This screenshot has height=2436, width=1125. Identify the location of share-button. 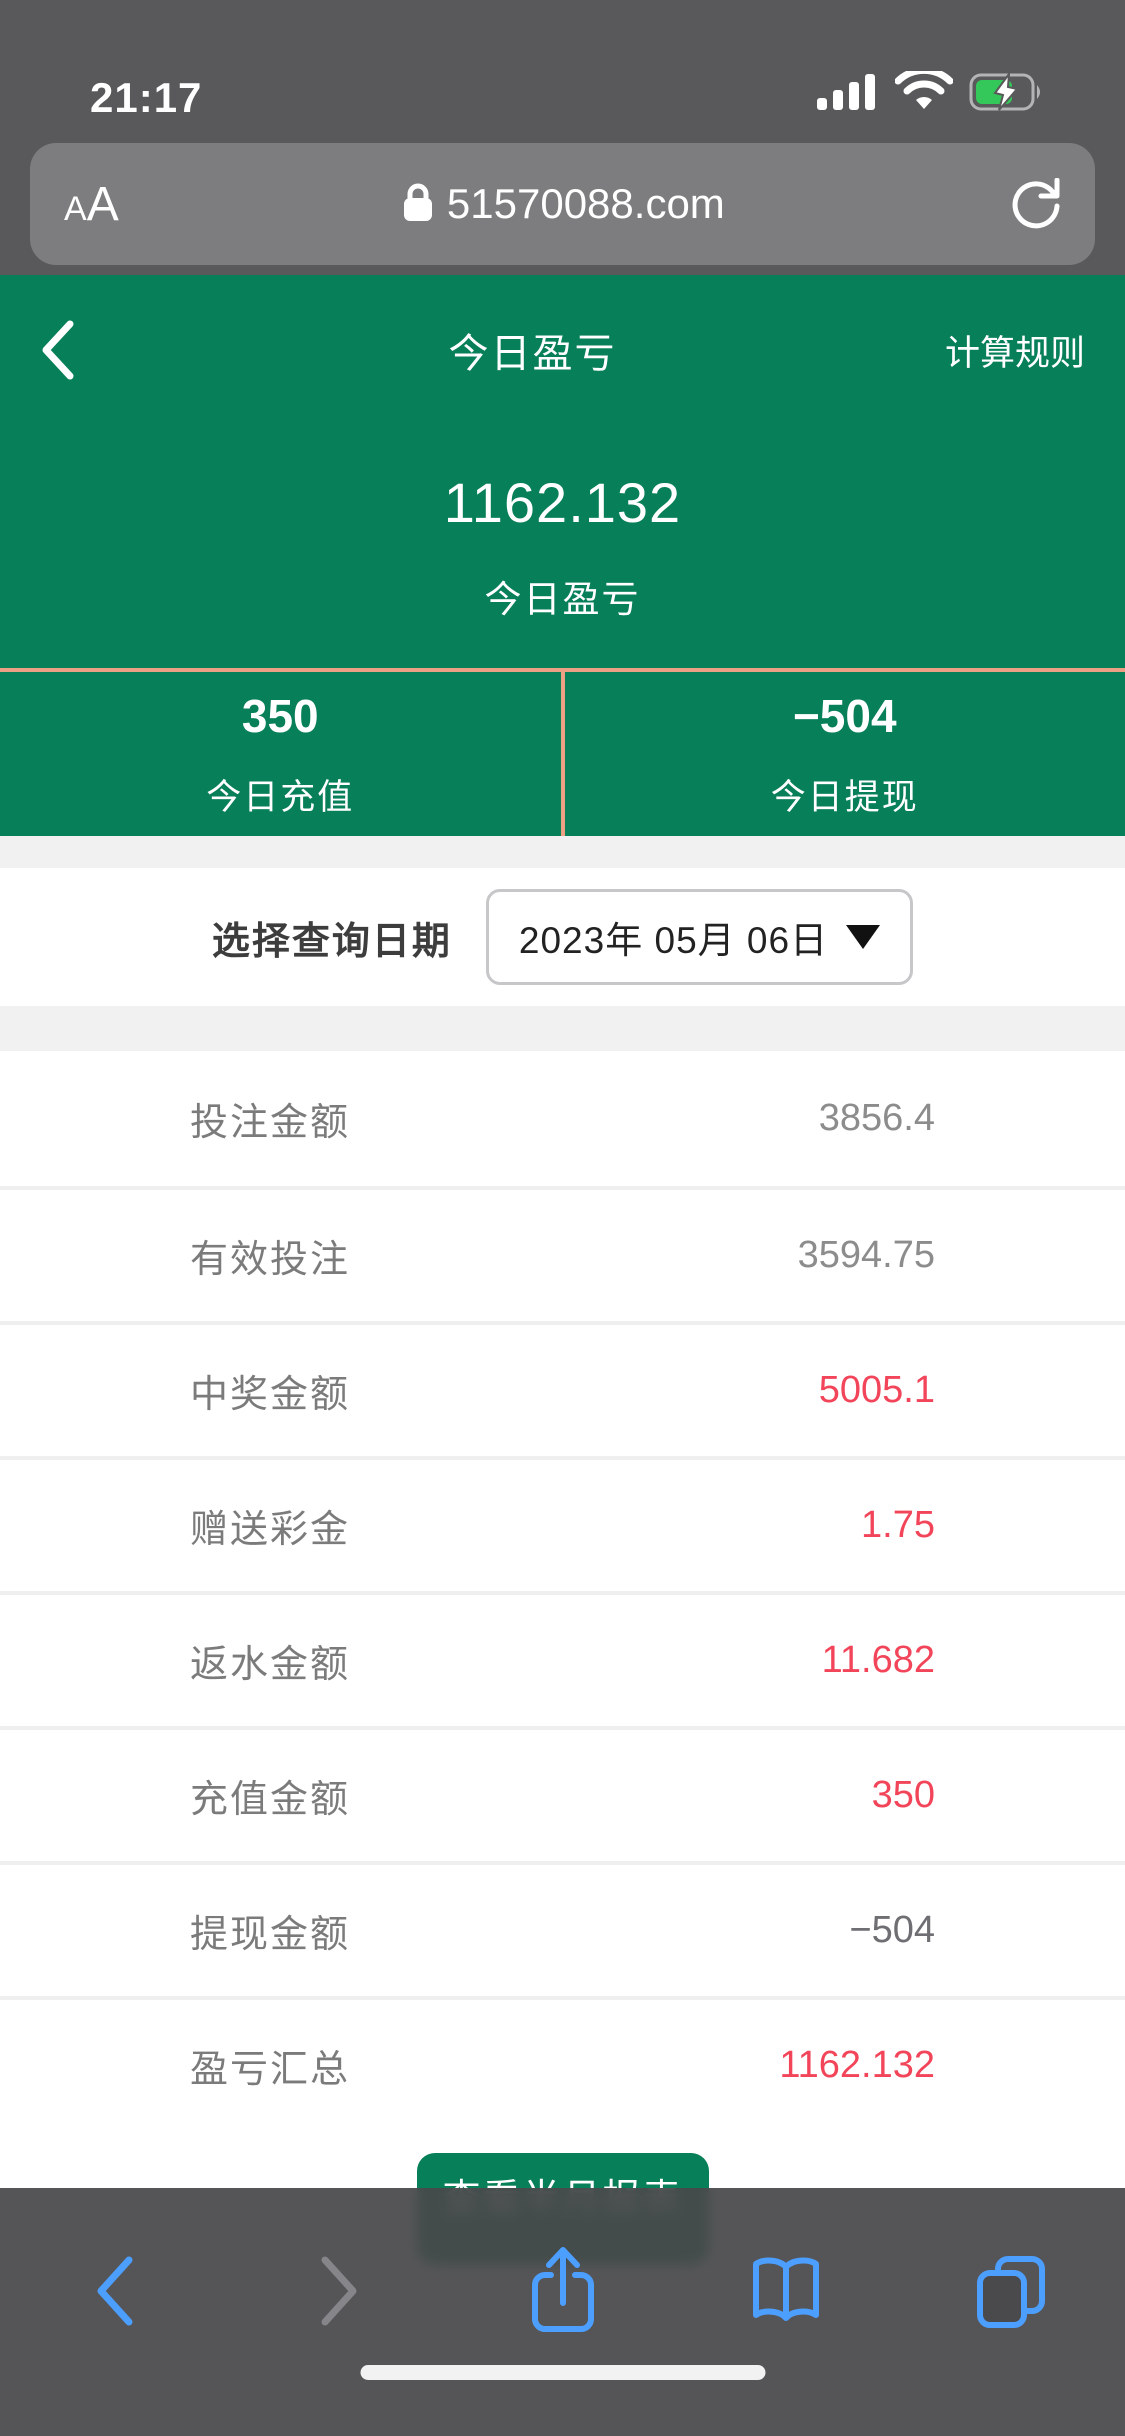
(563, 2291).